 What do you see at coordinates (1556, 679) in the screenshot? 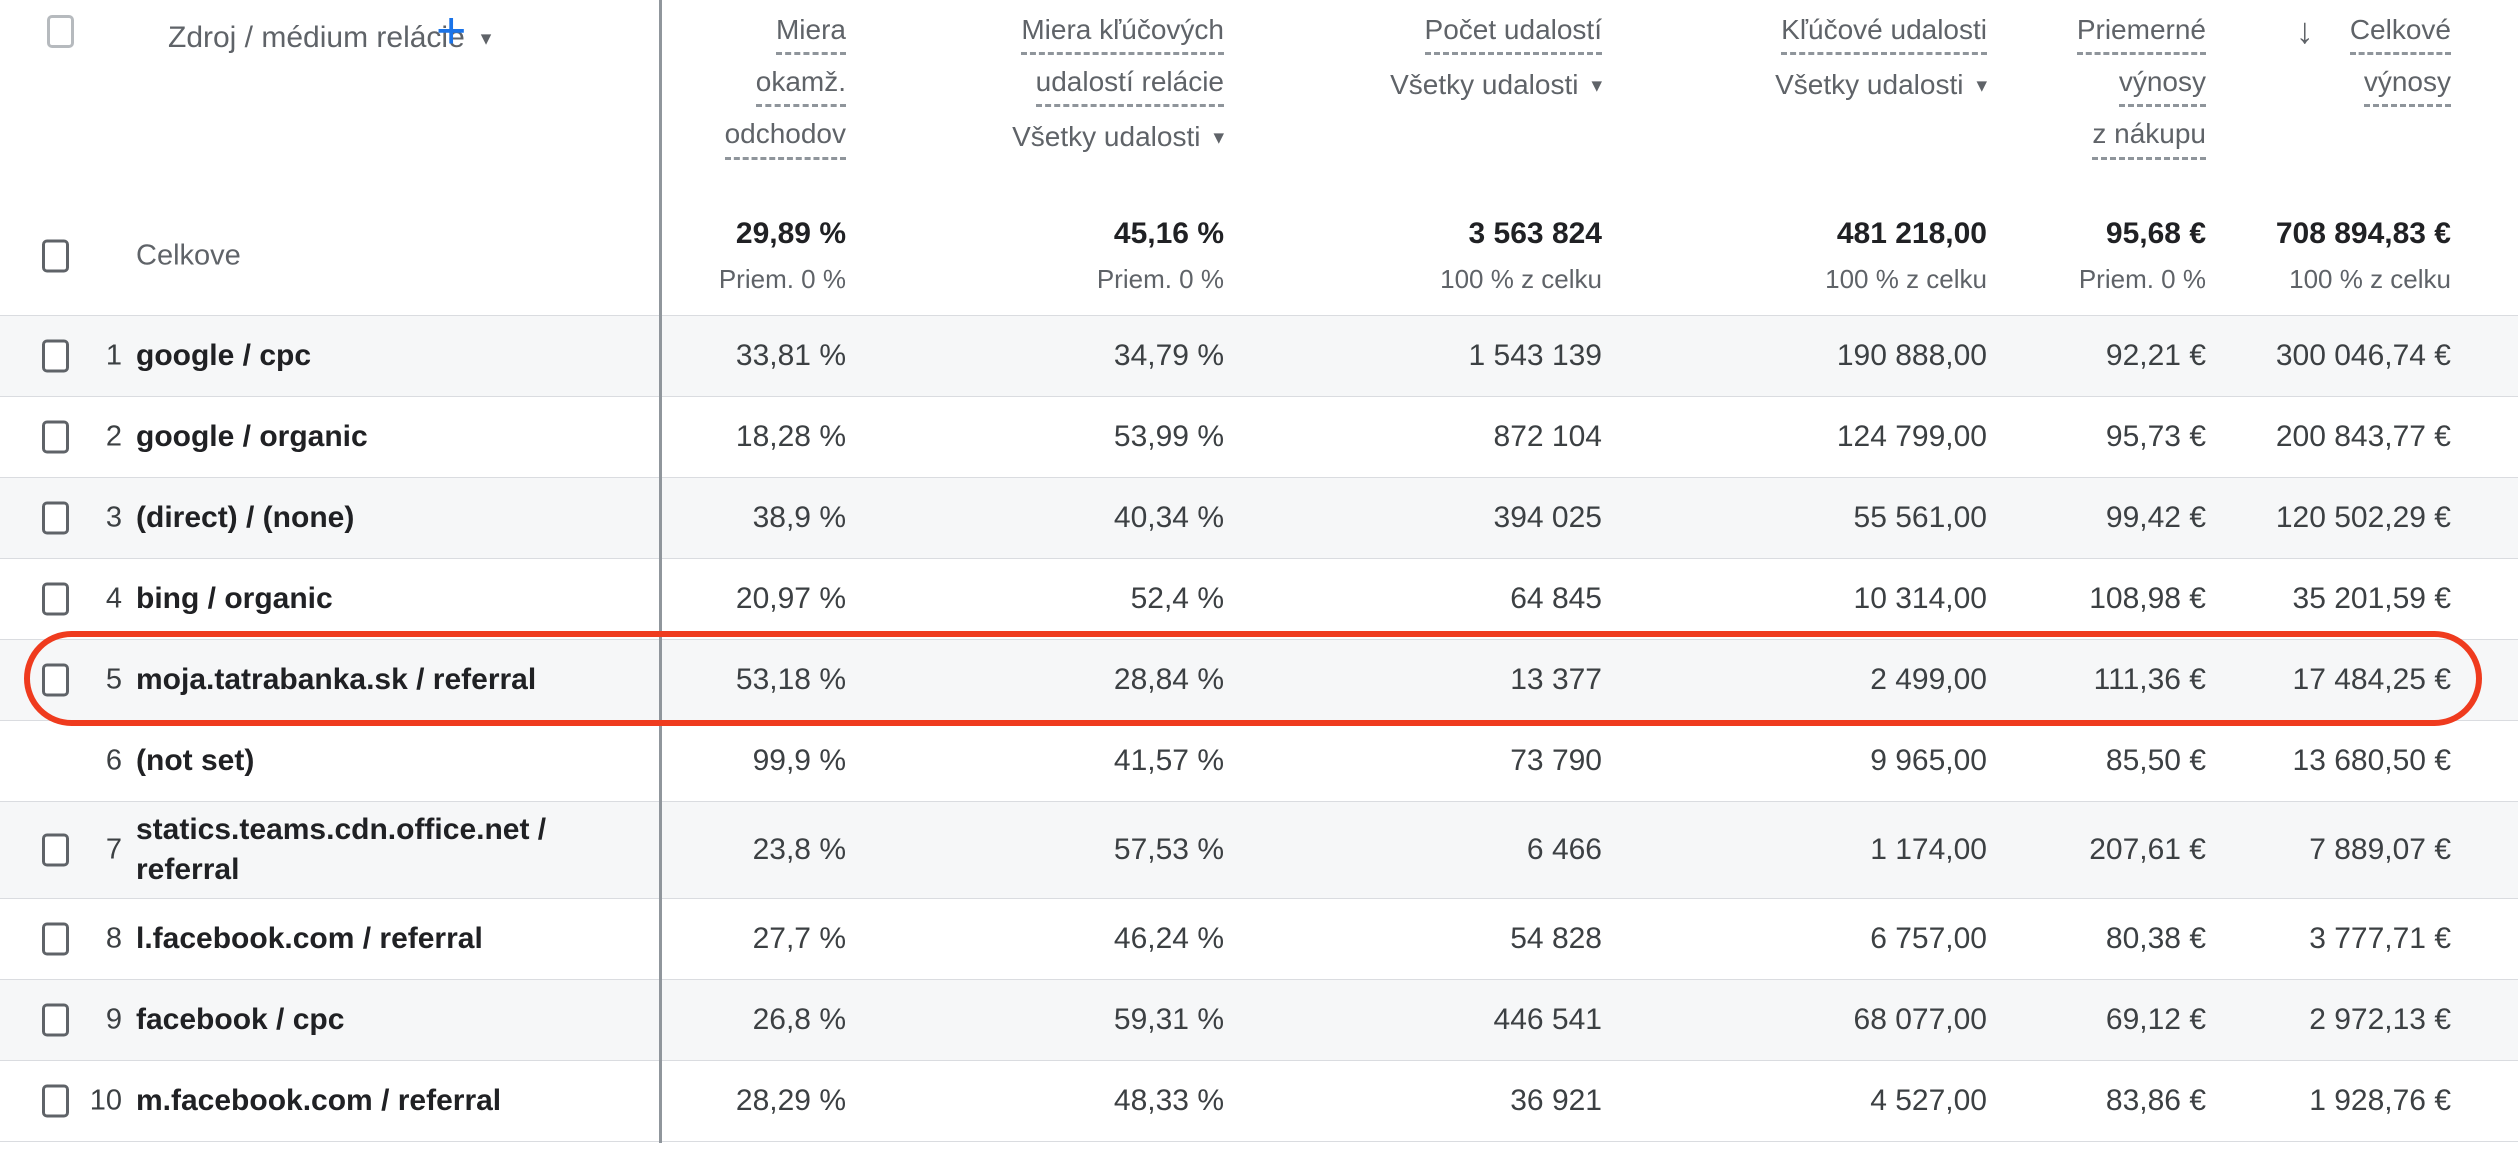
I see `metric-value: 13 377` at bounding box center [1556, 679].